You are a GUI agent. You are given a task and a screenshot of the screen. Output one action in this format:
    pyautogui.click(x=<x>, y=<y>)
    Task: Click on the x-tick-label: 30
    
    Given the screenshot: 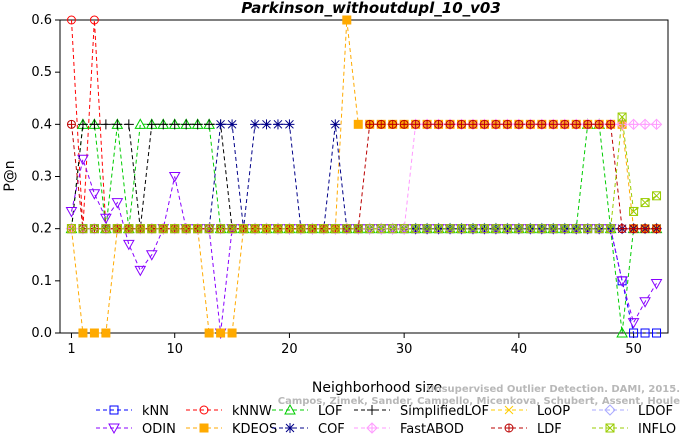 What is the action you would take?
    pyautogui.click(x=404, y=349)
    